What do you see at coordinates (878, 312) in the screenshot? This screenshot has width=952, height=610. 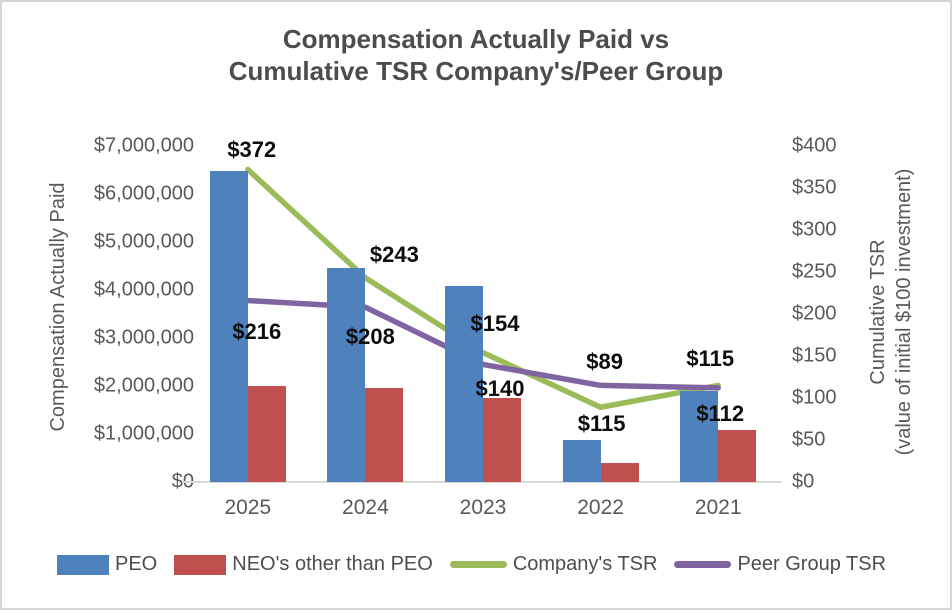 I see `right-axis-title-line1: Cumulative TSR` at bounding box center [878, 312].